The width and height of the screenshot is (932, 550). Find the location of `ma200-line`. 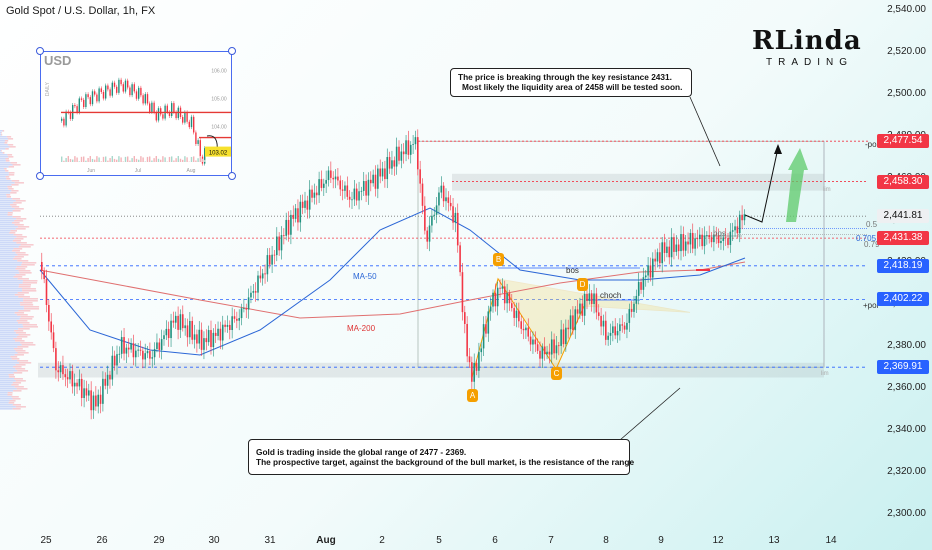

ma200-line is located at coordinates (392, 290).